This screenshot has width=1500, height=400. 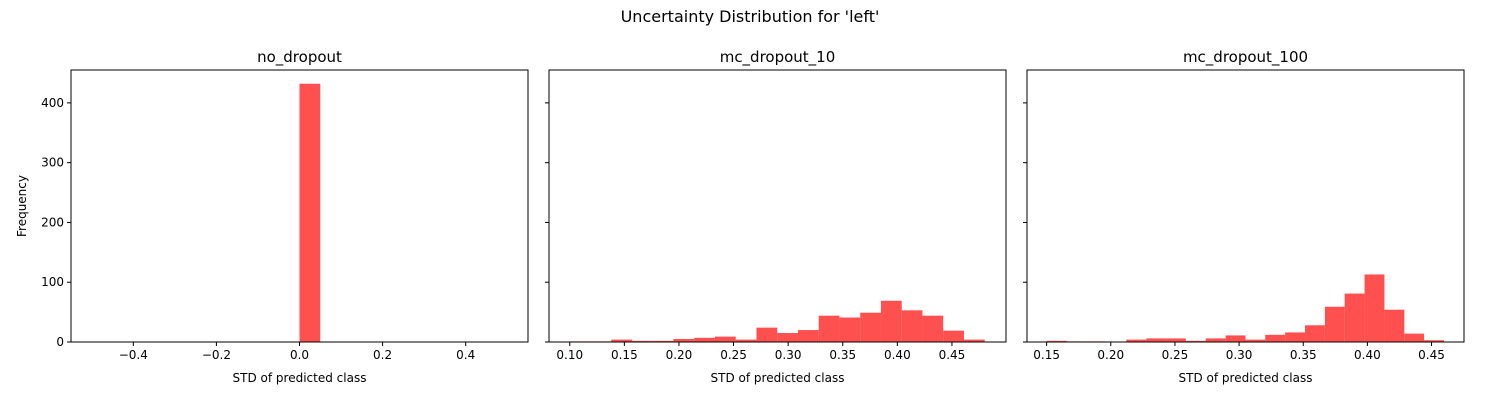 I want to click on y-tick-label: 400, so click(x=52, y=103).